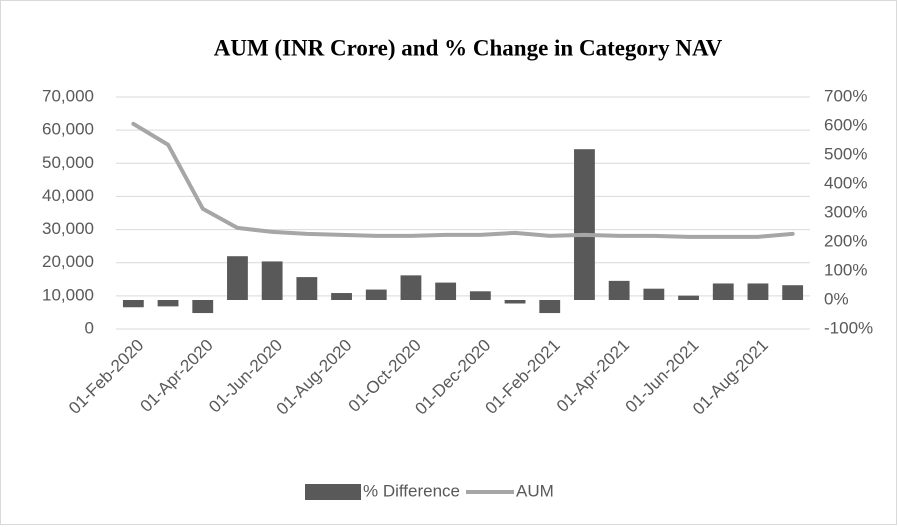 Image resolution: width=899 pixels, height=527 pixels. What do you see at coordinates (845, 153) in the screenshot?
I see `y2-tick-label: 500%` at bounding box center [845, 153].